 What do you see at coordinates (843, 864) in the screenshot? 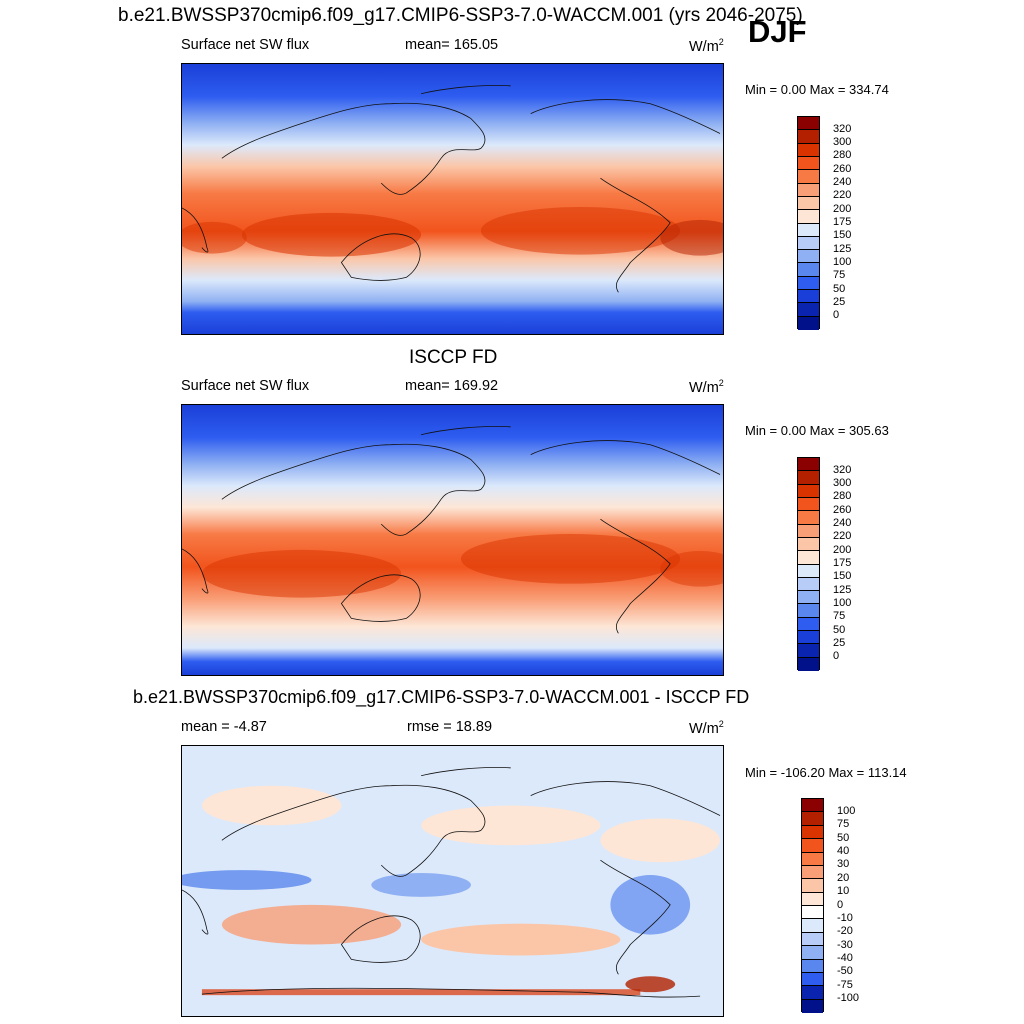
I see `colorbar-tick-label: 30` at bounding box center [843, 864].